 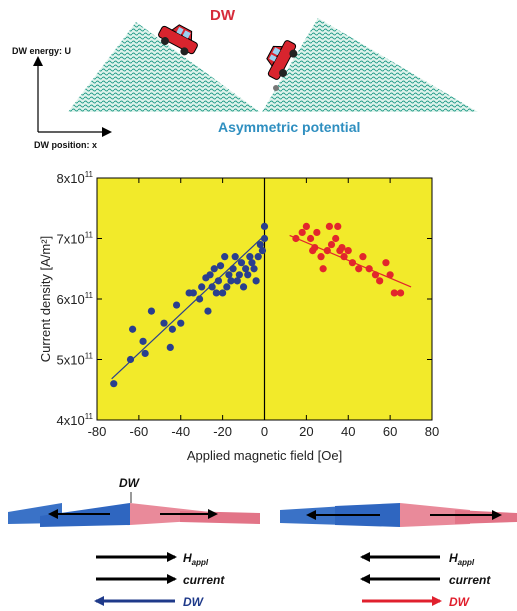 I want to click on left-dw-label: DW, so click(x=194, y=602).